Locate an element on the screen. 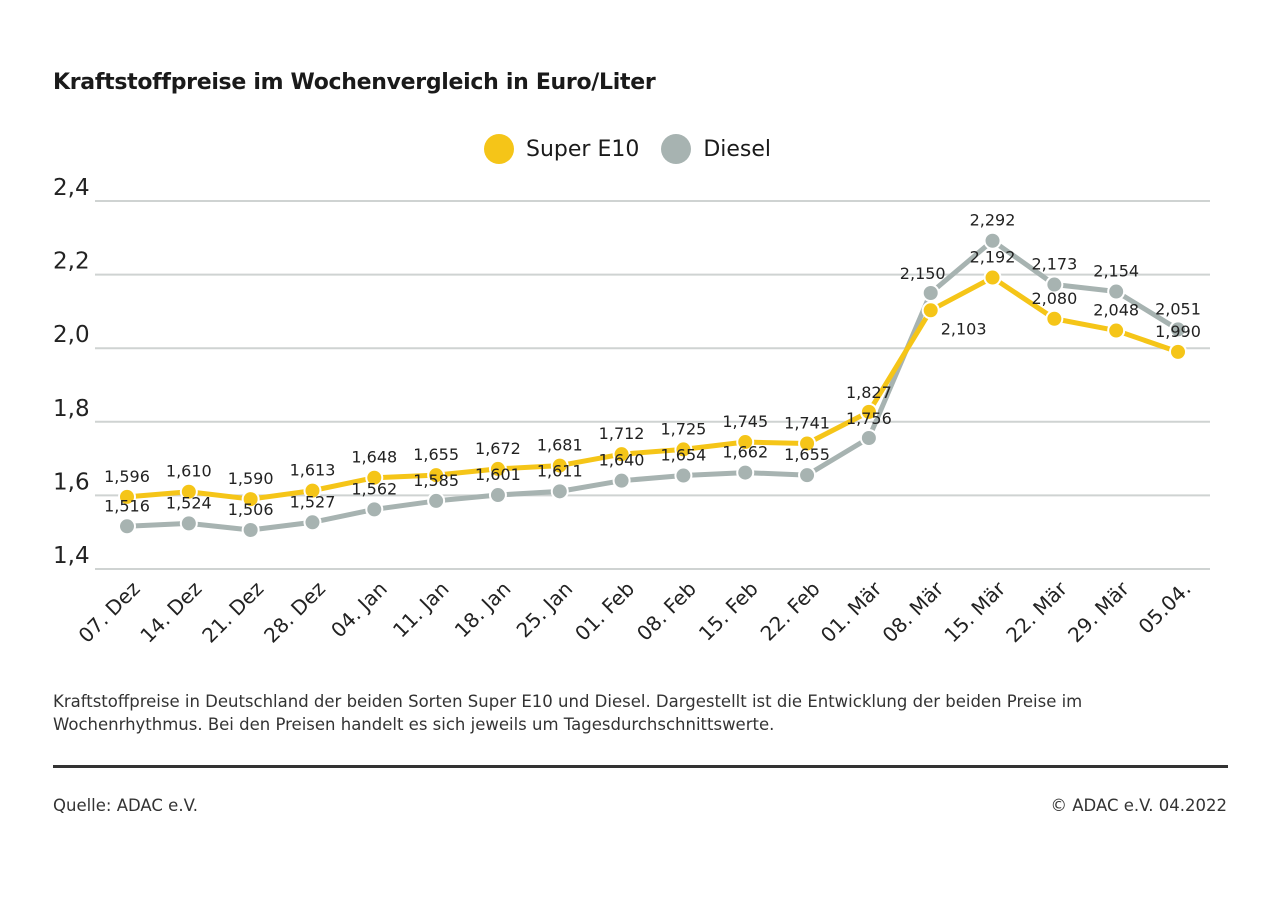 This screenshot has height=898, width=1280. y-tick-label: 1,6 is located at coordinates (71, 482).